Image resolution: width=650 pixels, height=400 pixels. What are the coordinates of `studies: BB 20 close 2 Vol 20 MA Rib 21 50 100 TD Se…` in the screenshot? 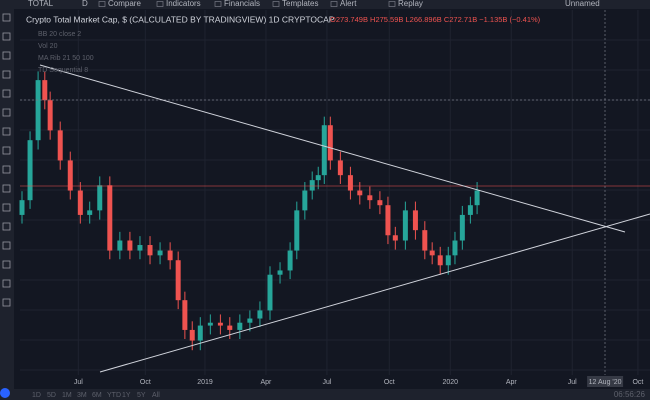 It's located at (66, 52).